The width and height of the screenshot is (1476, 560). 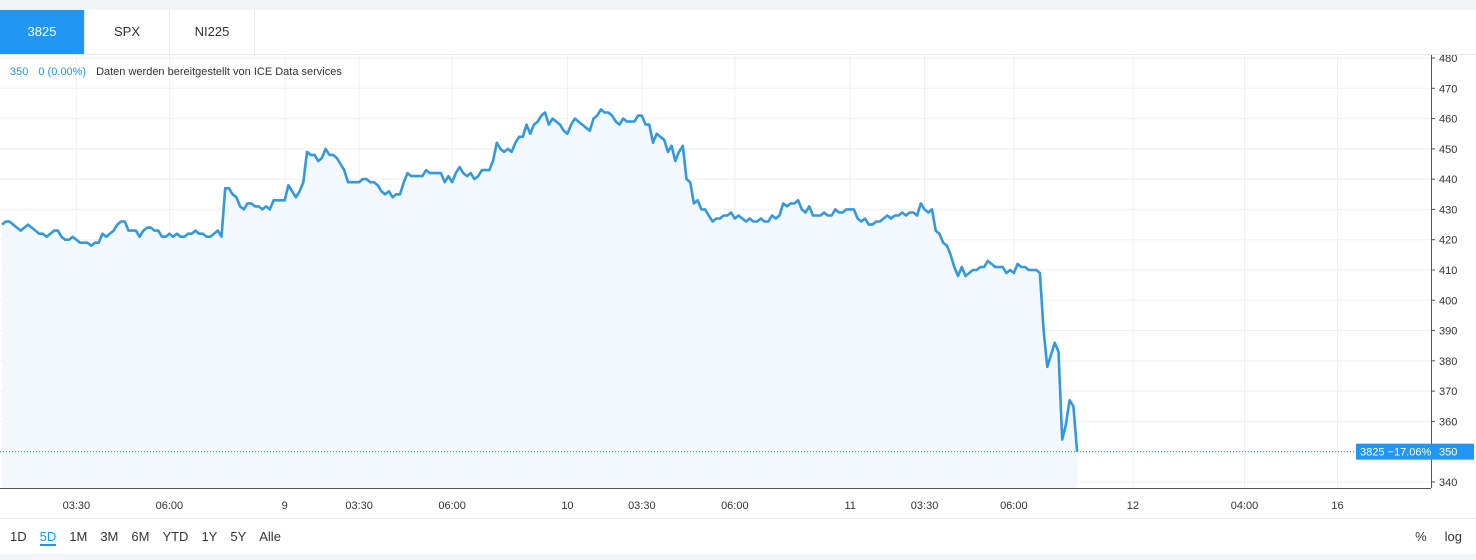 What do you see at coordinates (1448, 150) in the screenshot?
I see `y-tick-label: 450` at bounding box center [1448, 150].